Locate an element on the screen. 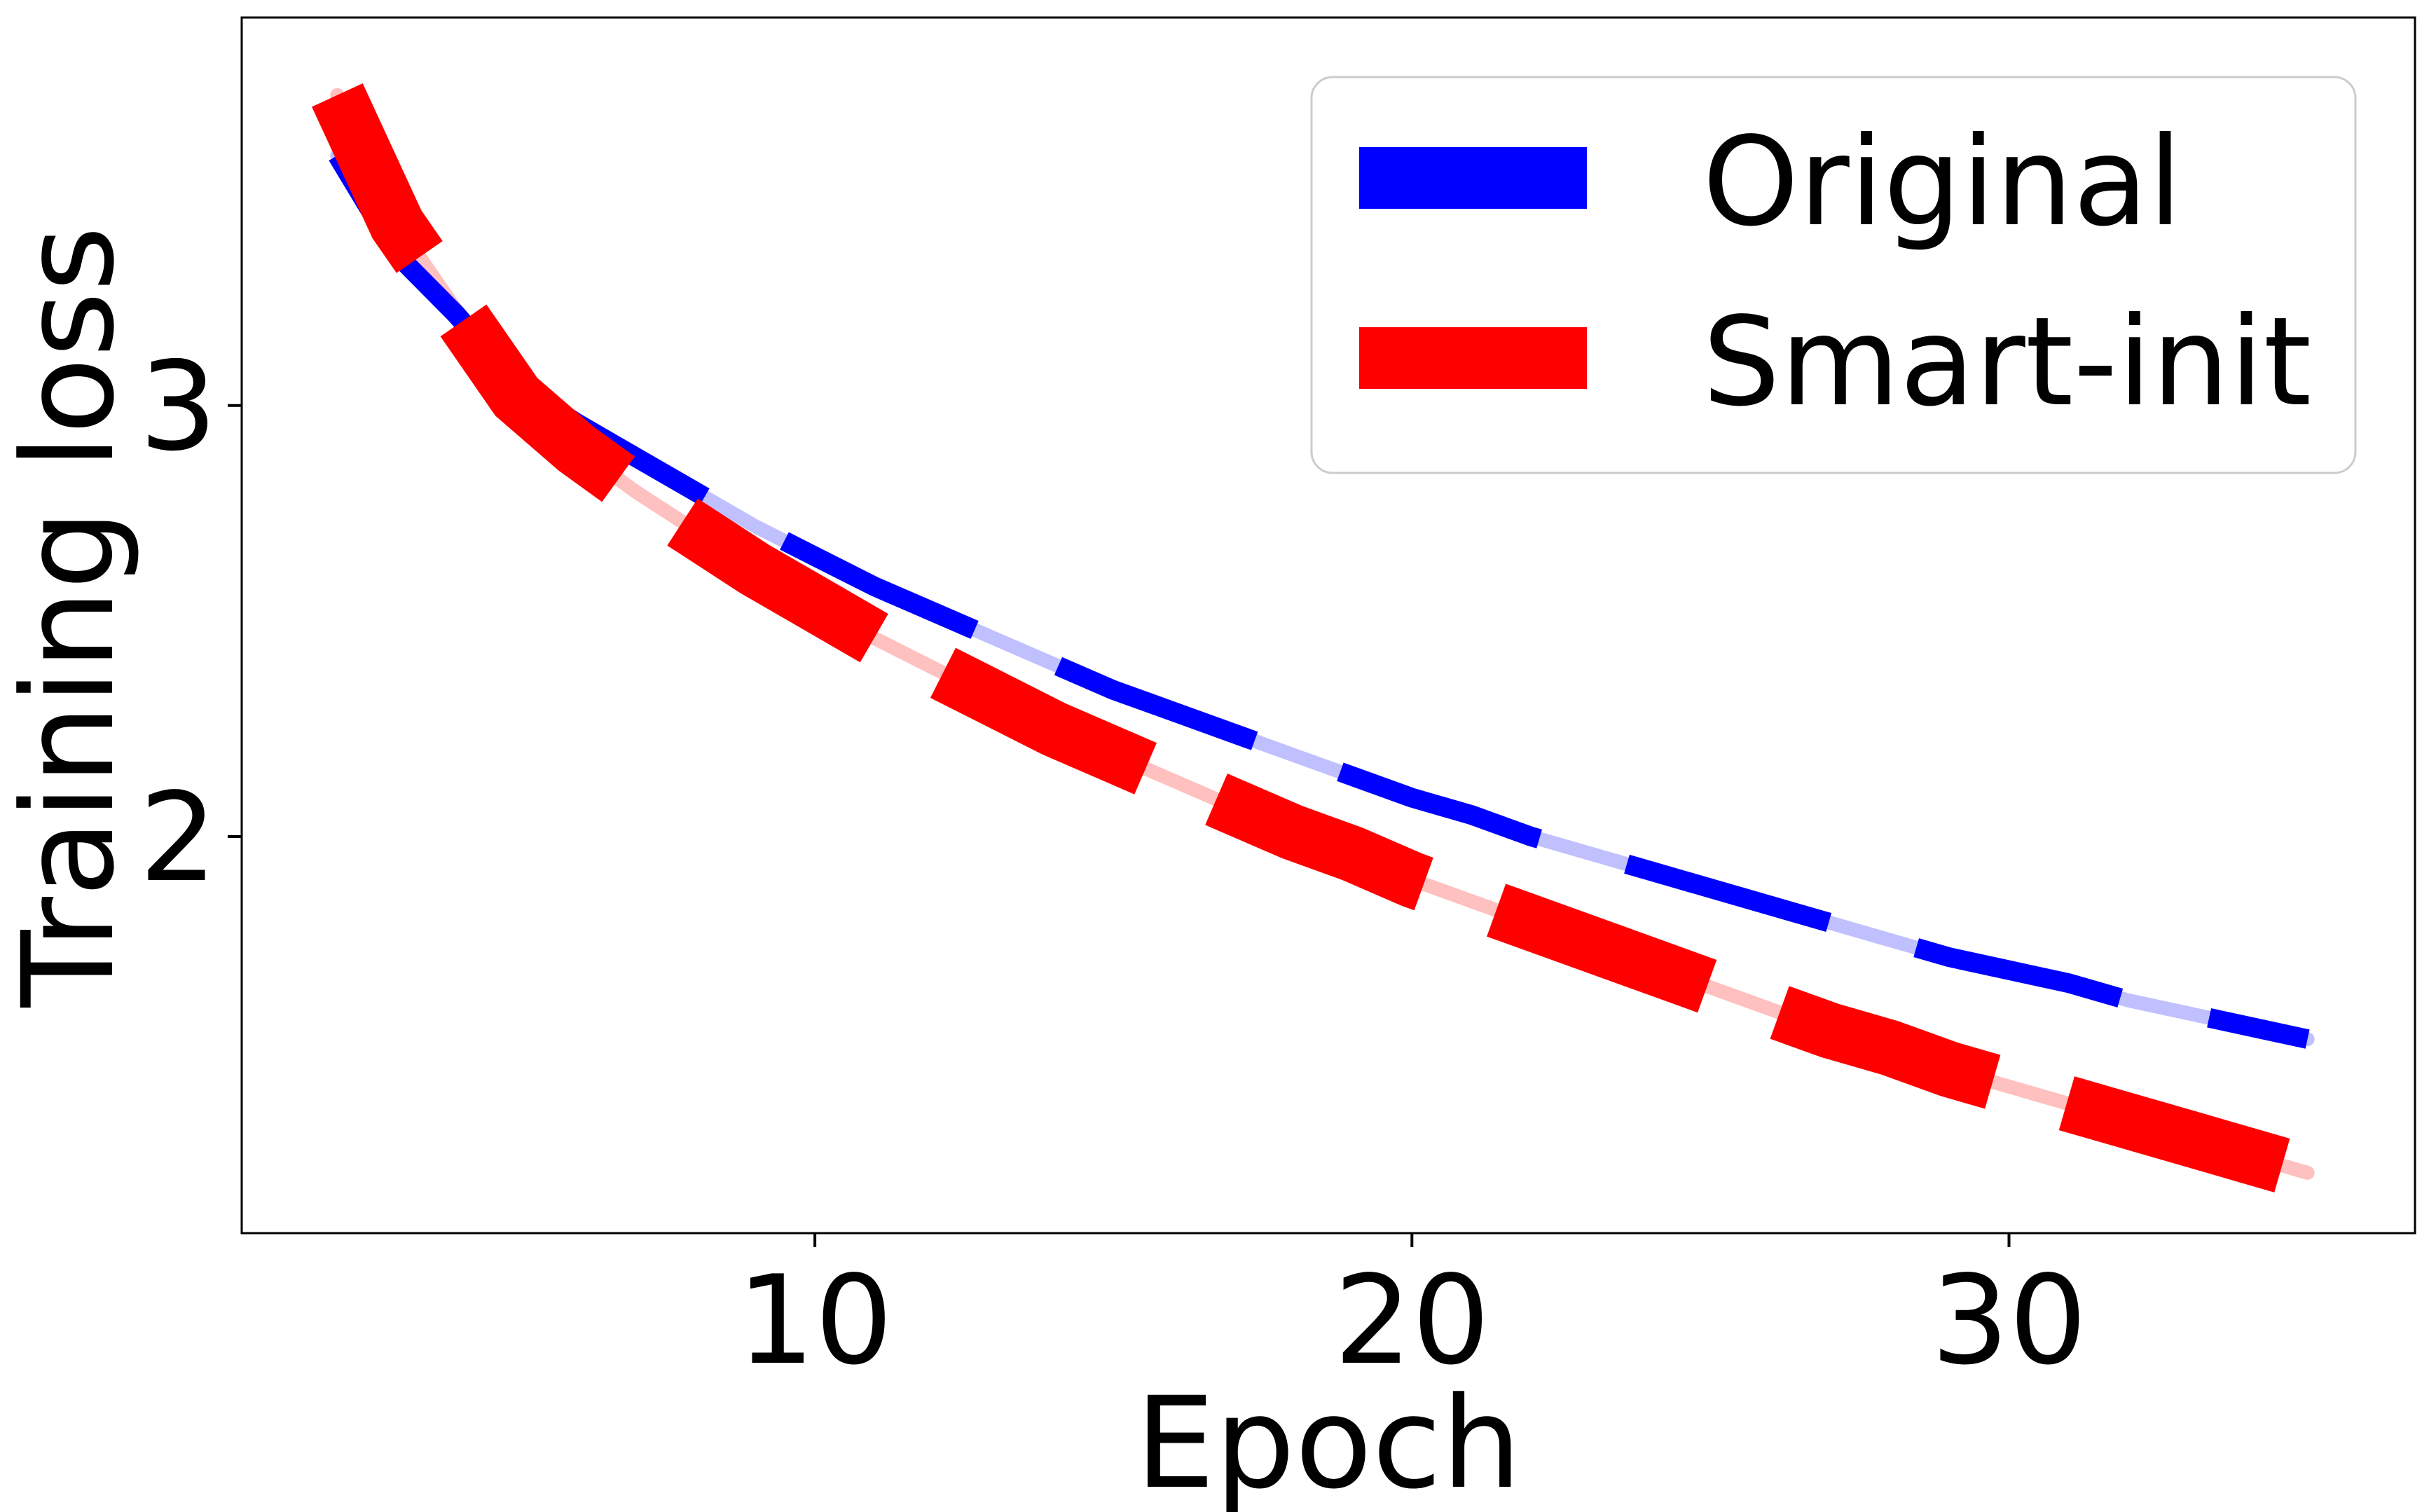  legend-swatch-original is located at coordinates (1473, 178).